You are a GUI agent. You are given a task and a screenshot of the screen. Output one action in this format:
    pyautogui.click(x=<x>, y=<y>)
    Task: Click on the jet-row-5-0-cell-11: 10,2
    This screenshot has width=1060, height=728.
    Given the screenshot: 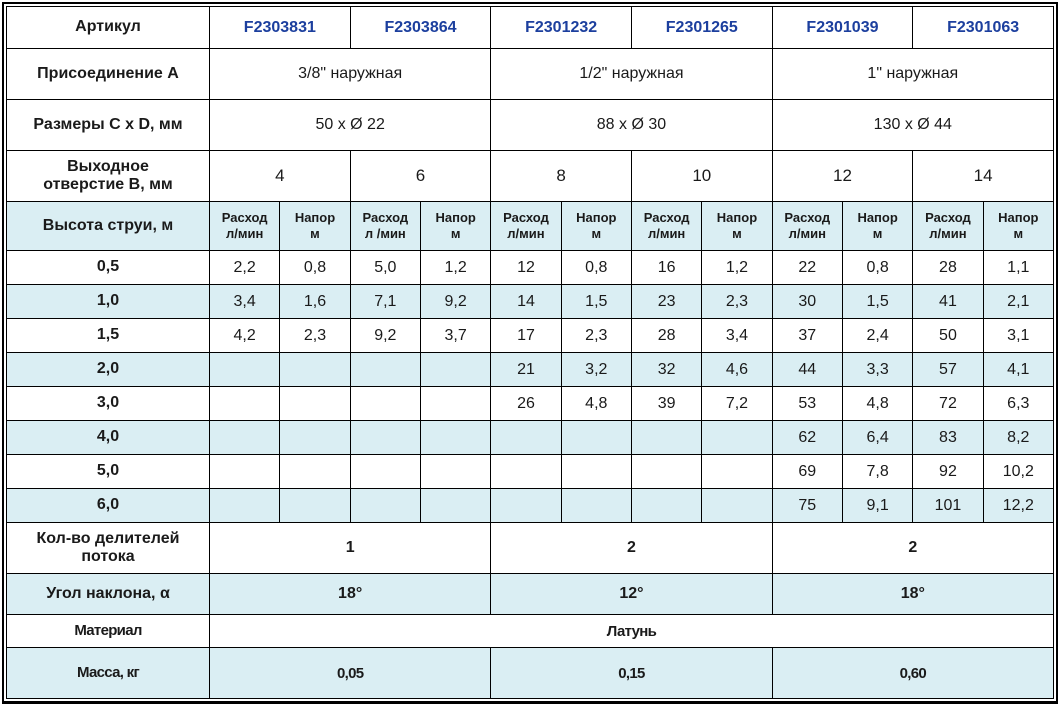 What is the action you would take?
    pyautogui.click(x=1018, y=471)
    